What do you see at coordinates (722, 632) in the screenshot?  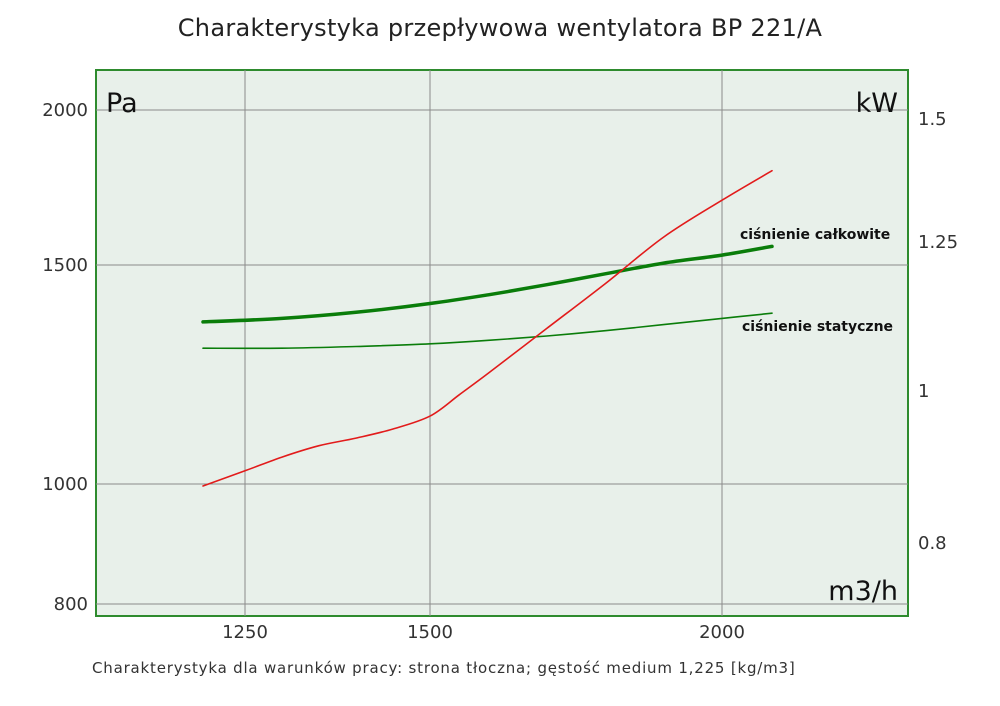 I see `x-tick-label-2000: 2000` at bounding box center [722, 632].